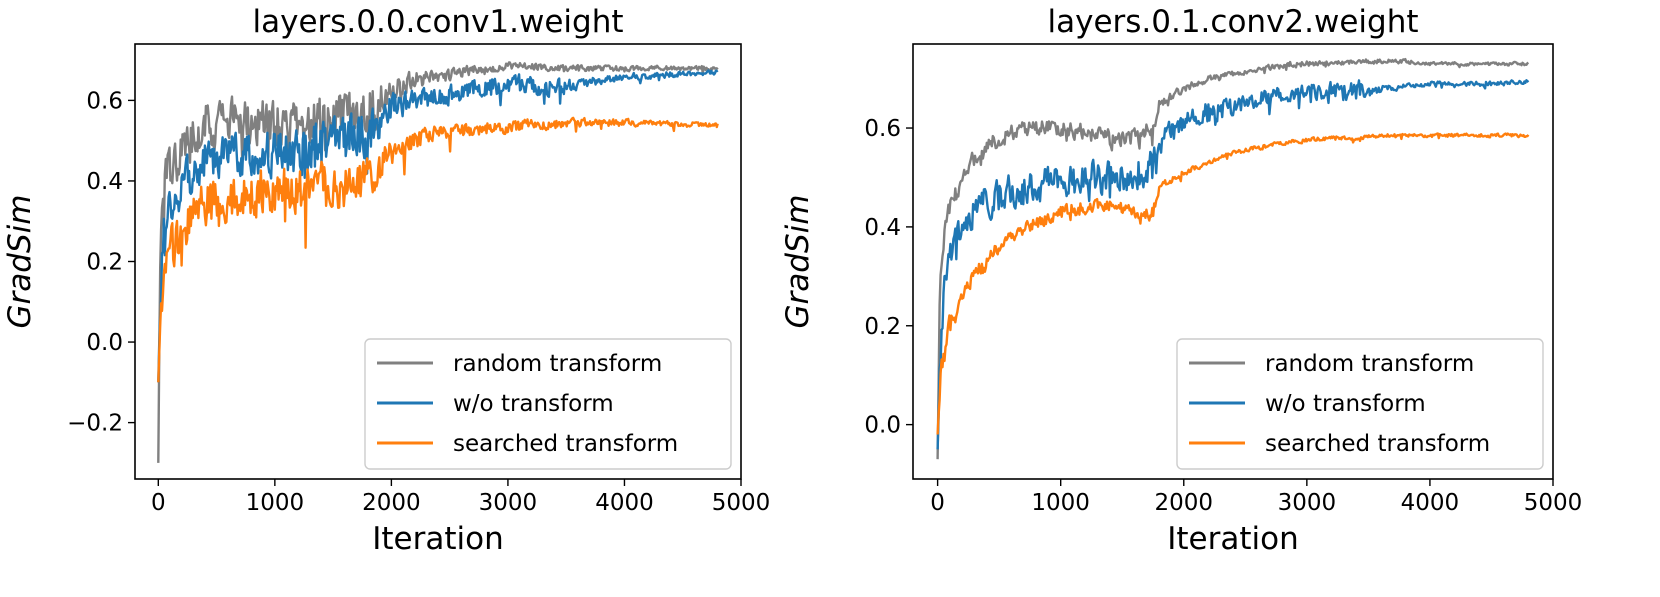  Describe the element at coordinates (1232, 22) in the screenshot. I see `chart-title: layers.0.1.conv2.weight` at that location.